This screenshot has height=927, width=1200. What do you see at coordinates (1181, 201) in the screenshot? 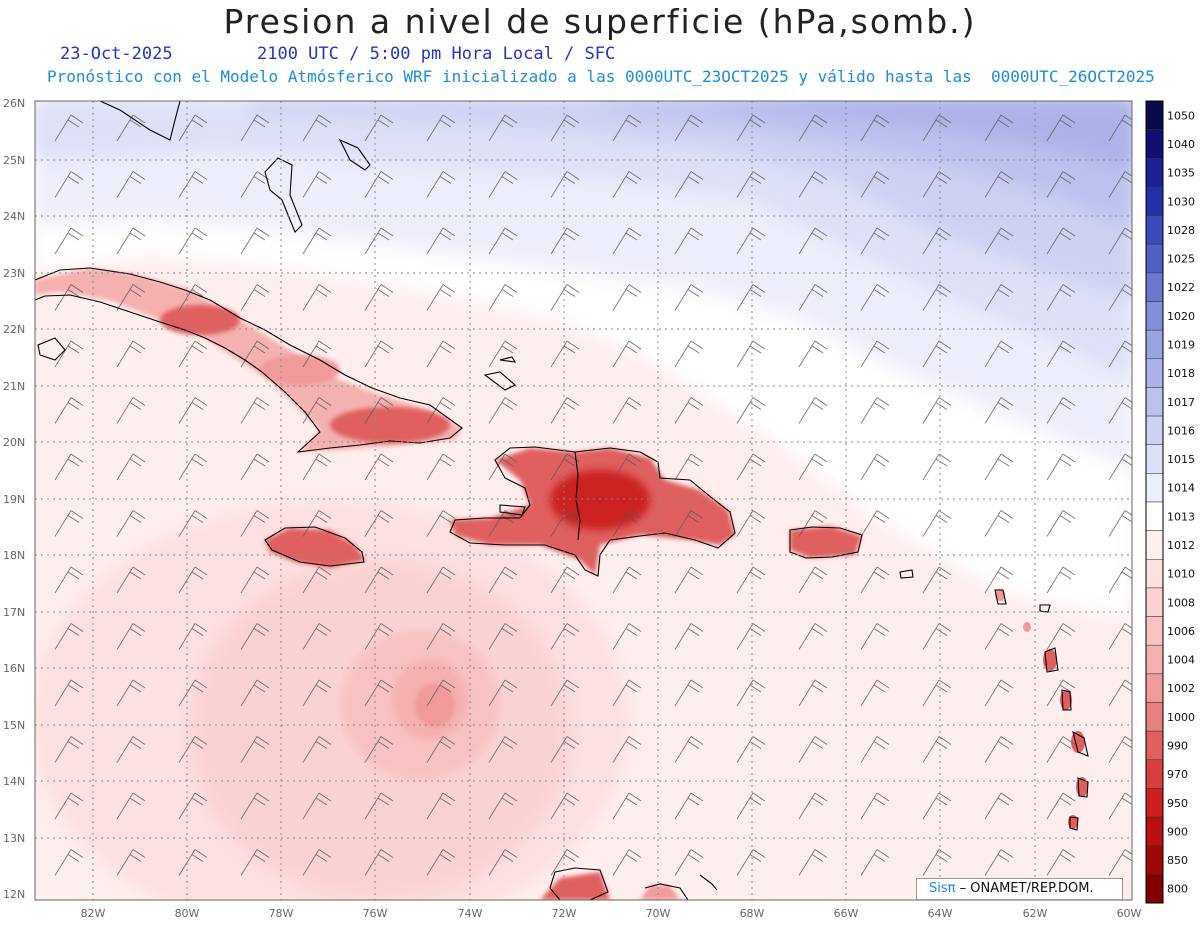
I see `colorbar-label: 1030` at bounding box center [1181, 201].